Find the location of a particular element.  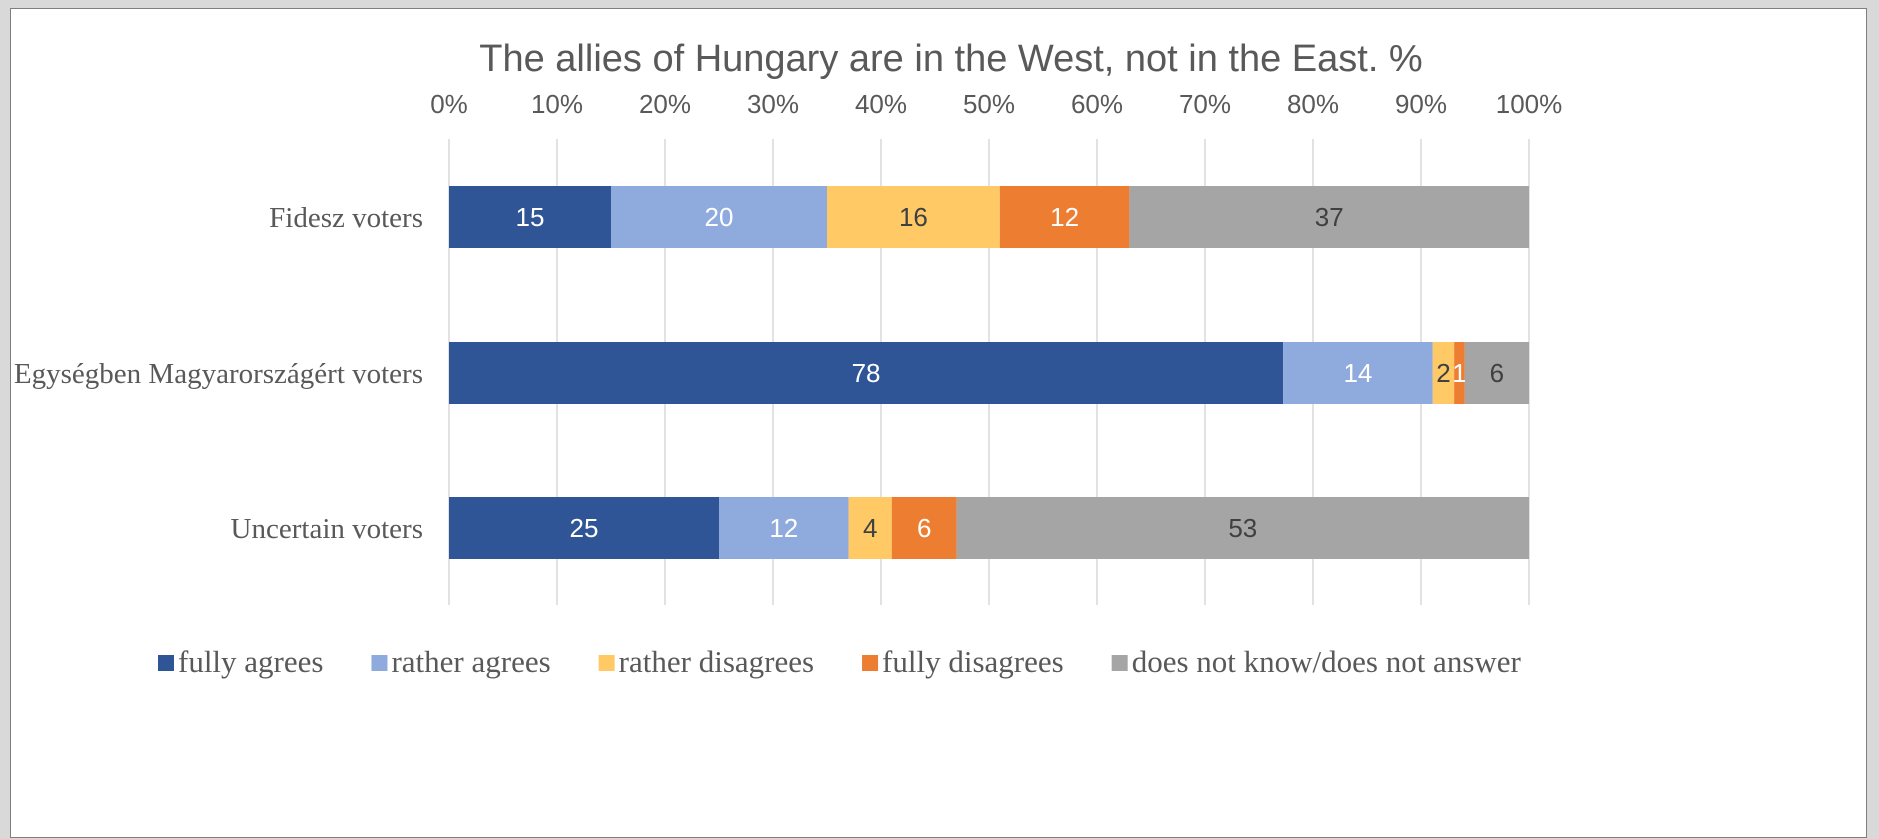

legend-label: rather agrees is located at coordinates (470, 661).